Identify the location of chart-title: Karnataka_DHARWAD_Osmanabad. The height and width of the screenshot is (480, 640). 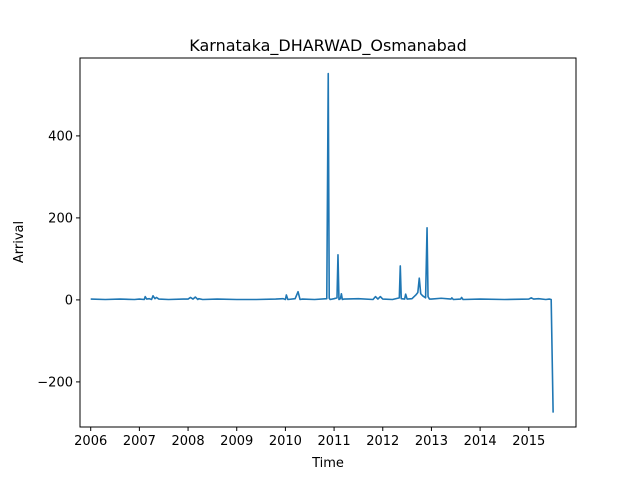
(327, 46).